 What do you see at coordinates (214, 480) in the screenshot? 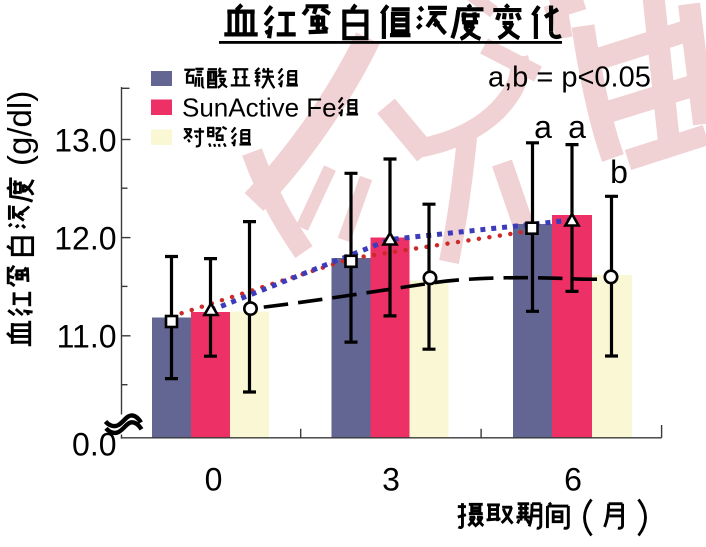
I see `svg-text: 0` at bounding box center [214, 480].